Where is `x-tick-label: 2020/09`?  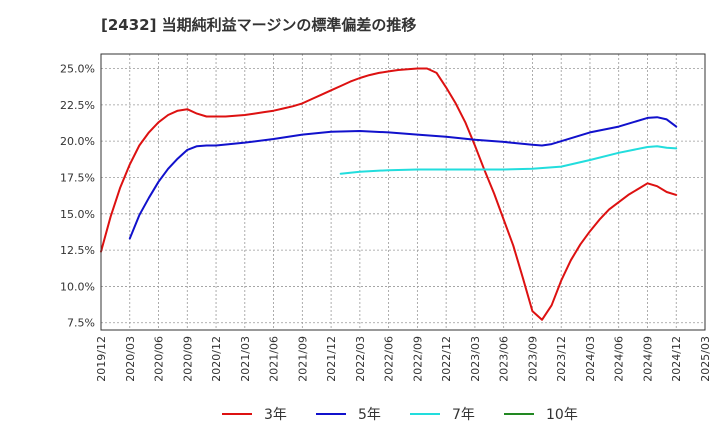 x-tick-label: 2020/09 is located at coordinates (187, 359).